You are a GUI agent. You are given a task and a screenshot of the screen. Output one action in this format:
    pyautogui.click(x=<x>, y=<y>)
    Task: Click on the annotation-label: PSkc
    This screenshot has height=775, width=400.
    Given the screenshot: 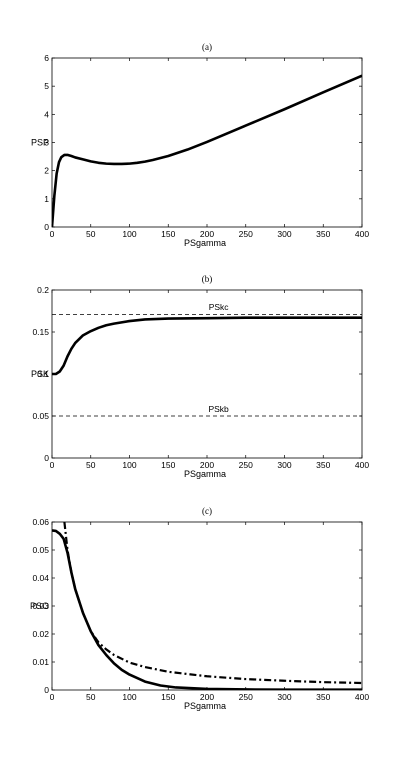 What is the action you would take?
    pyautogui.click(x=219, y=307)
    